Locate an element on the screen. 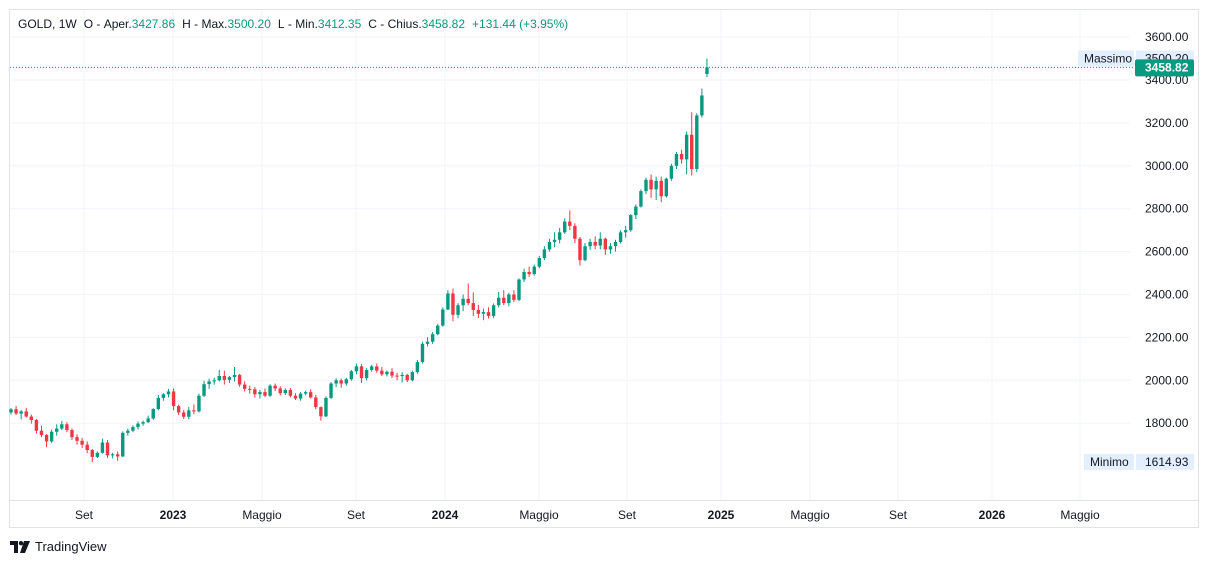 Image resolution: width=1209 pixels, height=569 pixels. branding-footer: TradingView is located at coordinates (58, 546).